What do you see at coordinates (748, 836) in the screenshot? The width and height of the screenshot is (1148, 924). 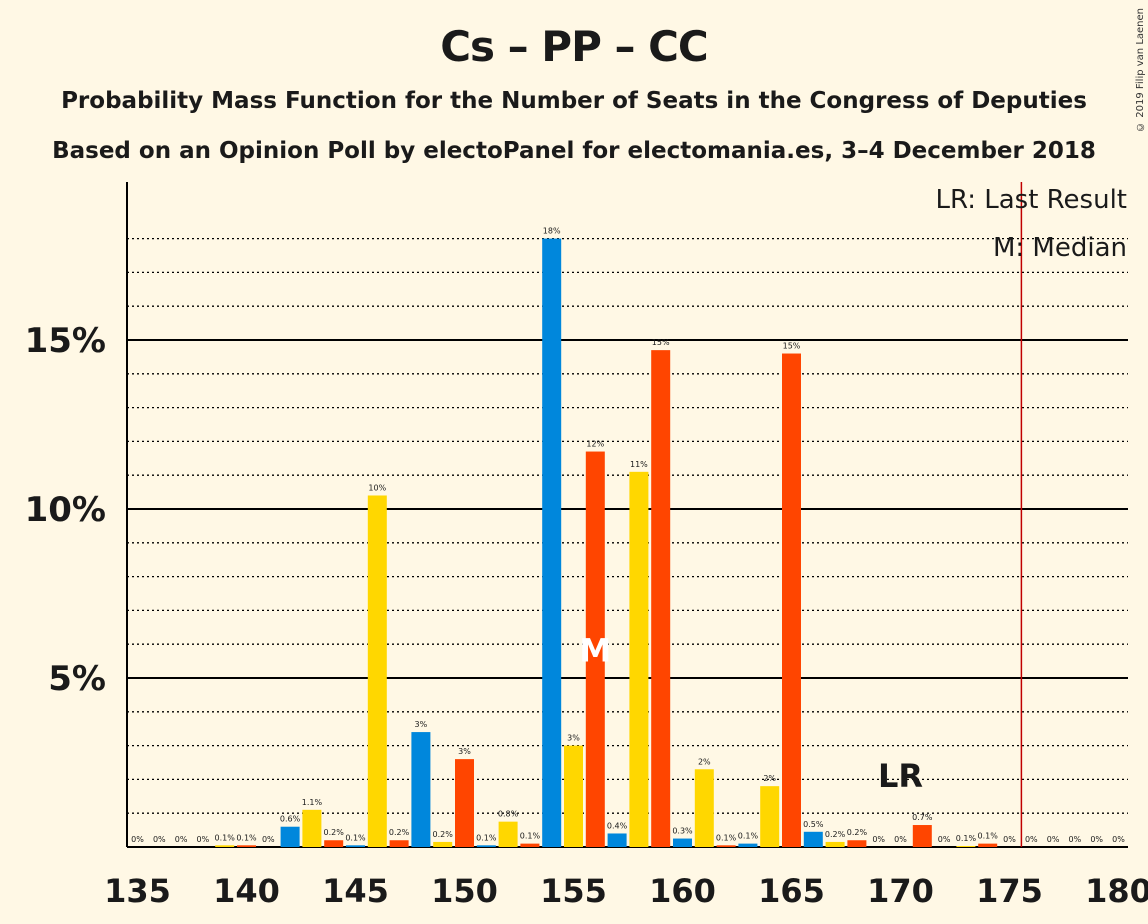 I see `data-label-seat-163: 0.1%` at bounding box center [748, 836].